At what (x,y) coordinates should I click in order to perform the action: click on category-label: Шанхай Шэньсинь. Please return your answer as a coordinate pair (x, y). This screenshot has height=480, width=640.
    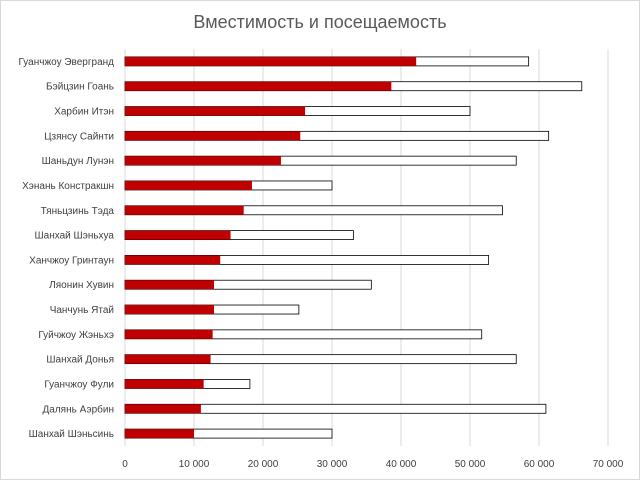
    Looking at the image, I should click on (71, 434).